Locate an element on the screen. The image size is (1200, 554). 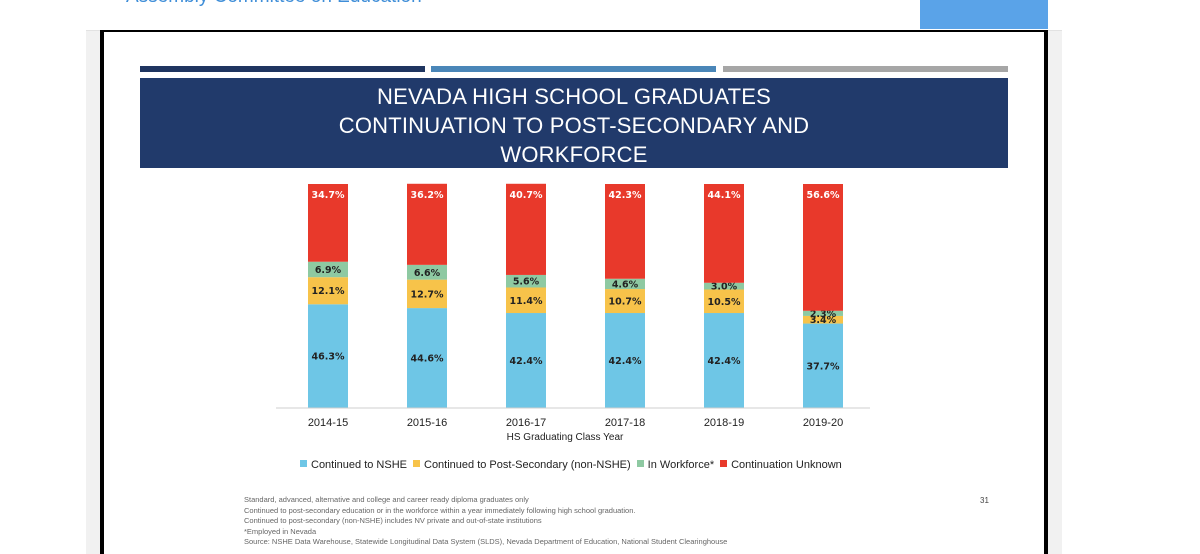
window-right-margin is located at coordinates (1131, 277).